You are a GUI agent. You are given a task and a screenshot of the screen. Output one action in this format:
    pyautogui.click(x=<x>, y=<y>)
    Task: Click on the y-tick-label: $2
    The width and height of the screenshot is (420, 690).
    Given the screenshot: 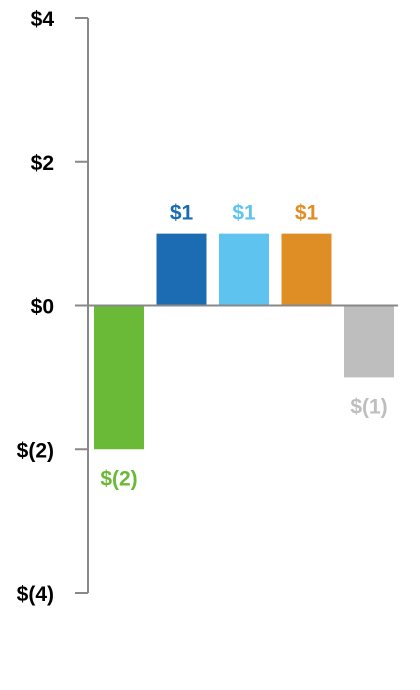 What is the action you would take?
    pyautogui.click(x=42, y=163)
    